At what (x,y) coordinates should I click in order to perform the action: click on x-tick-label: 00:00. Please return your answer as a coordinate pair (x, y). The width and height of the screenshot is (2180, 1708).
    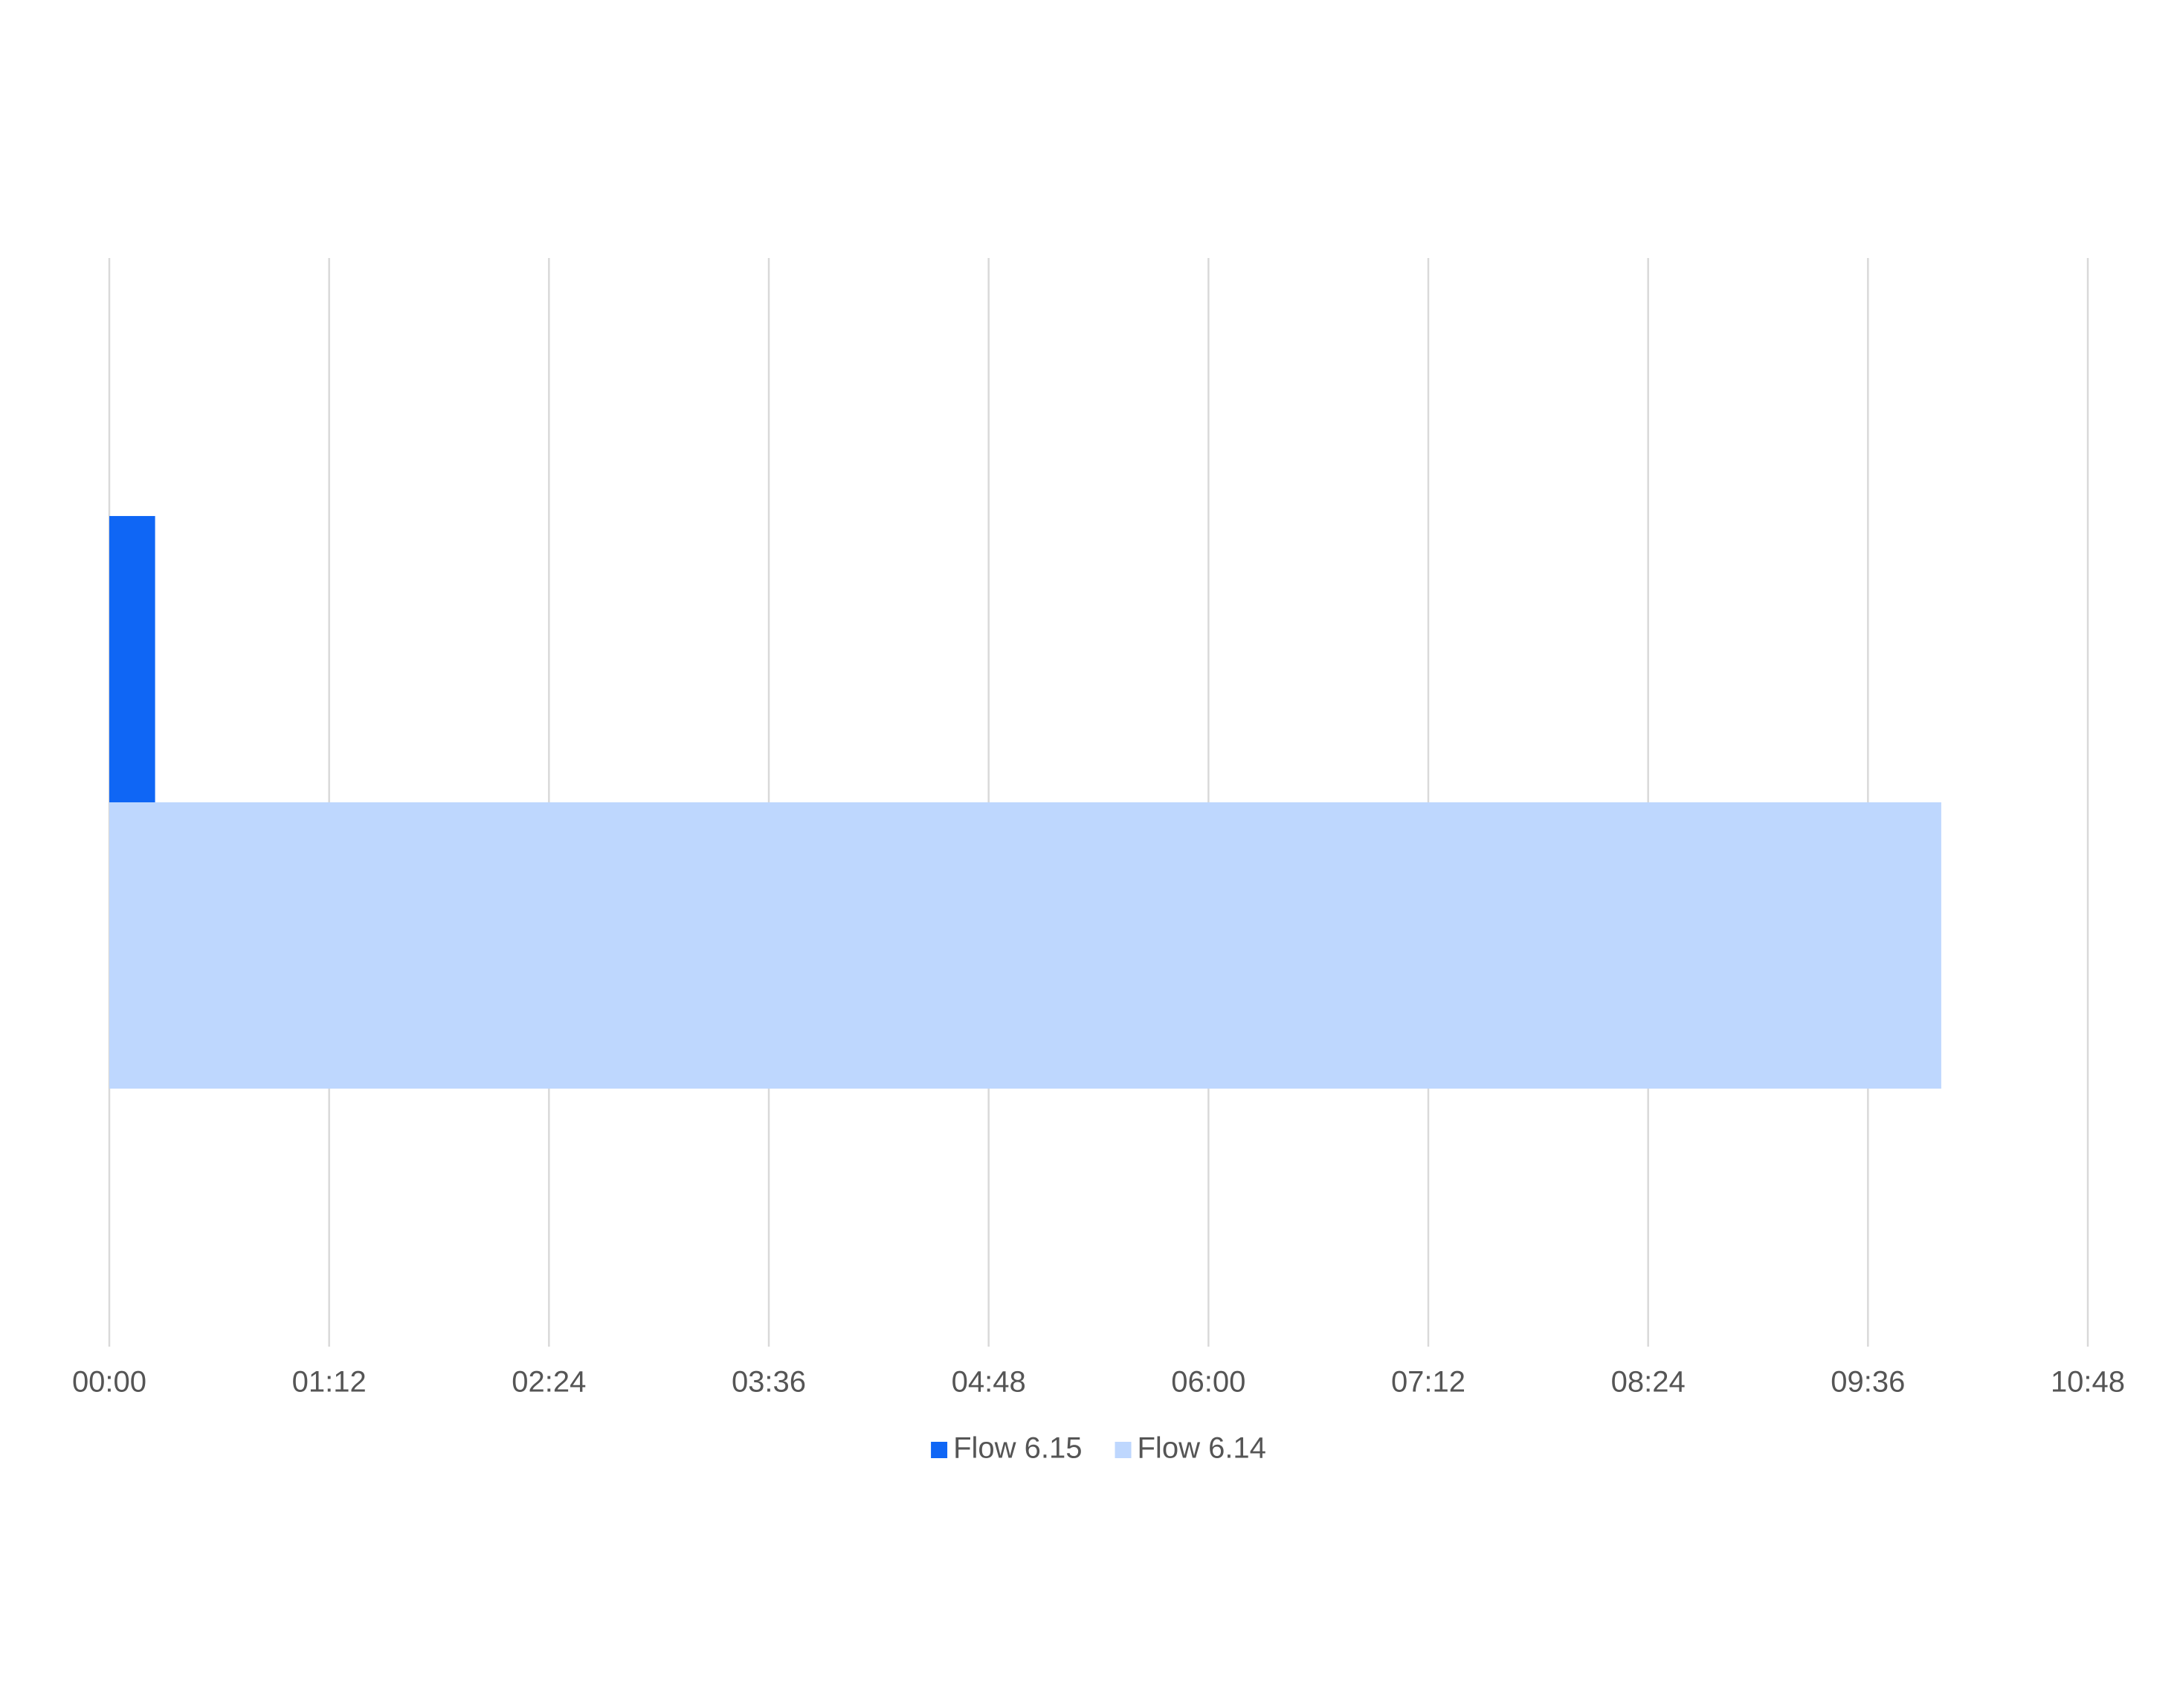
    Looking at the image, I should click on (109, 1383).